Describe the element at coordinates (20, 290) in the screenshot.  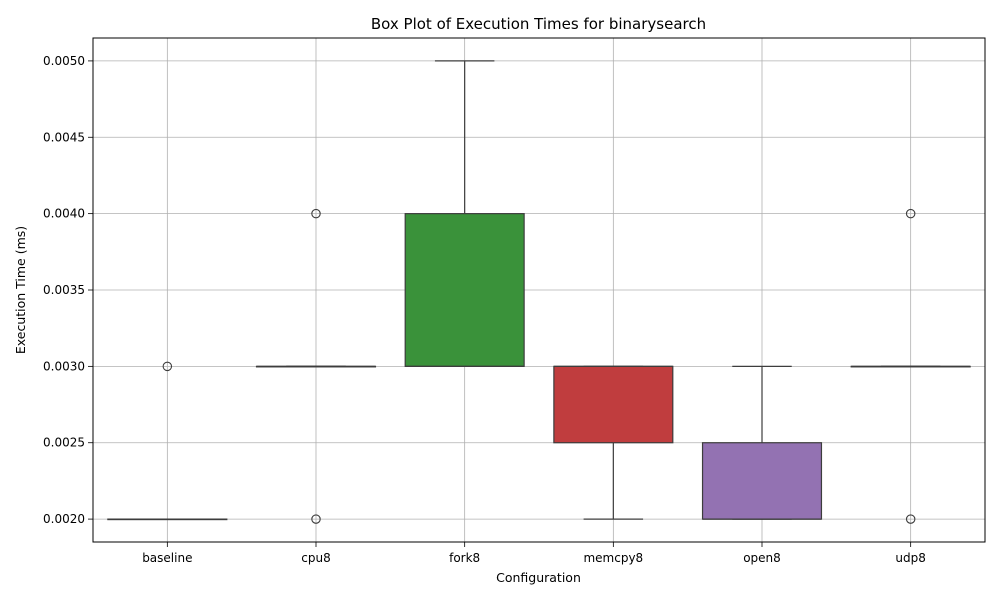
I see `y-axis-label: Execution Time (ms)` at that location.